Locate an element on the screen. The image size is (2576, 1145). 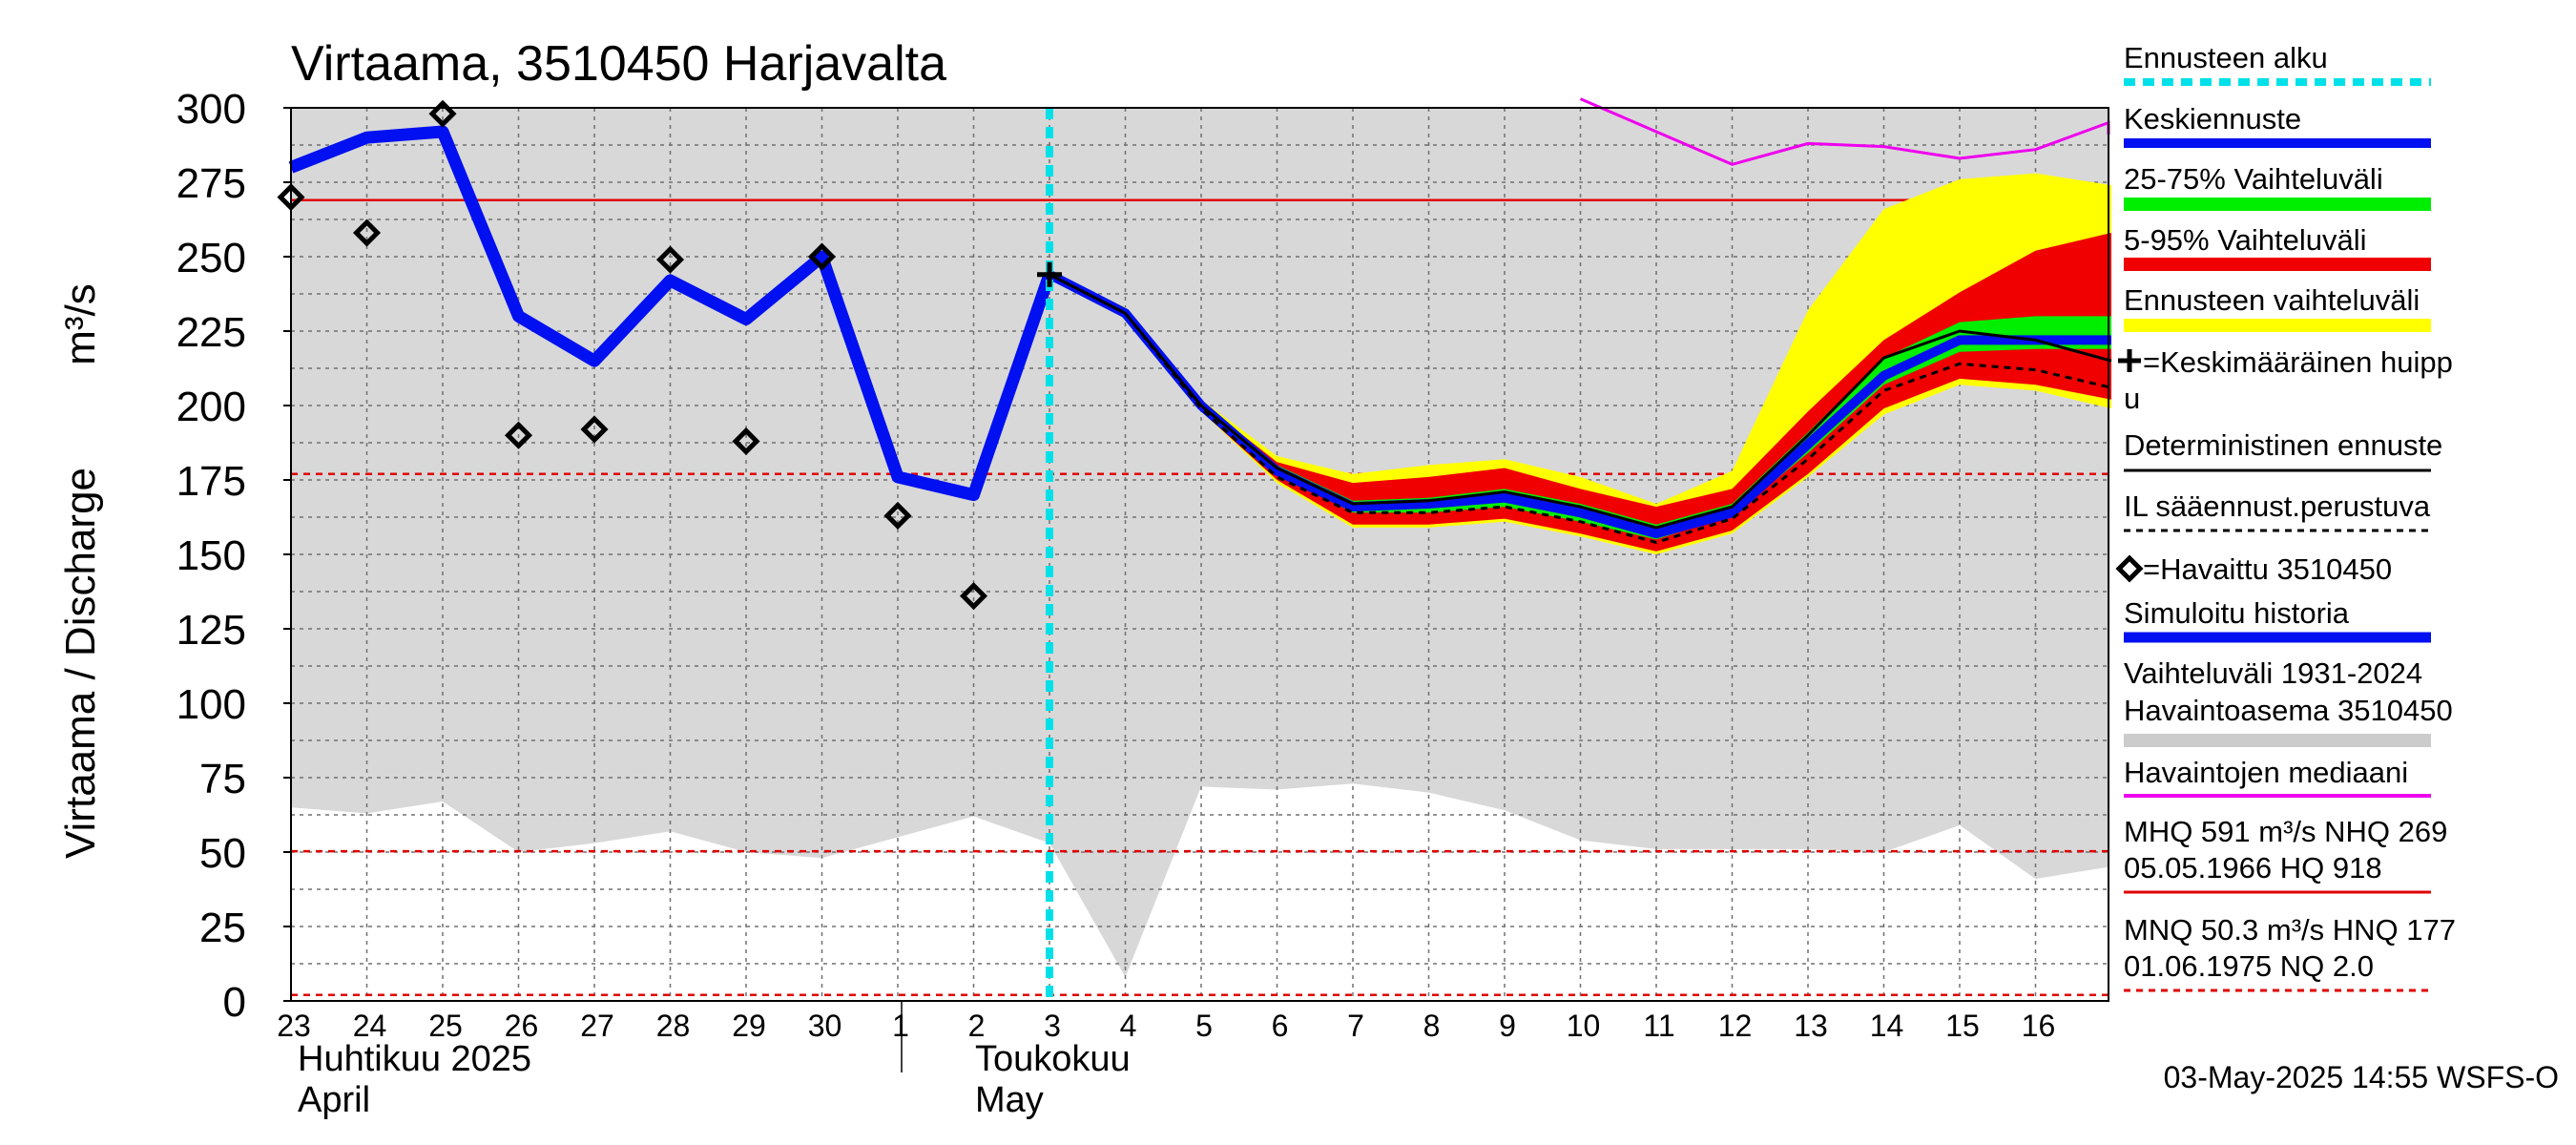
legend-text: Simuloitu historia is located at coordinates (2237, 613).